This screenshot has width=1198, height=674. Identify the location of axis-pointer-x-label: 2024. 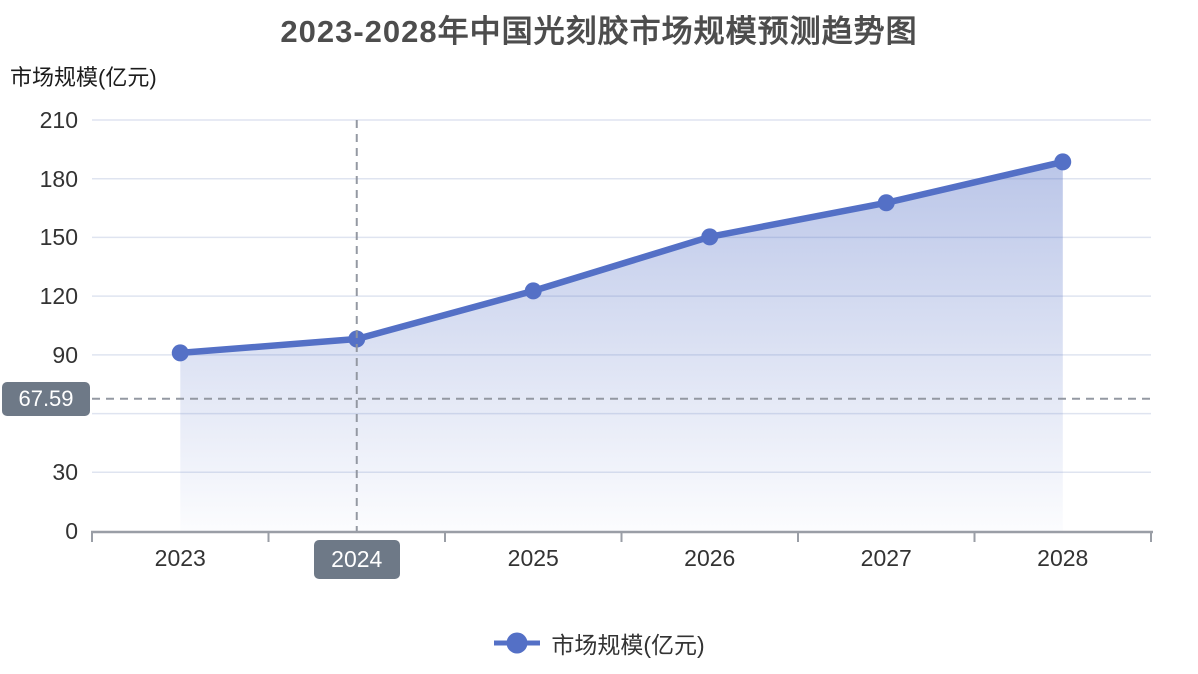
(356, 559).